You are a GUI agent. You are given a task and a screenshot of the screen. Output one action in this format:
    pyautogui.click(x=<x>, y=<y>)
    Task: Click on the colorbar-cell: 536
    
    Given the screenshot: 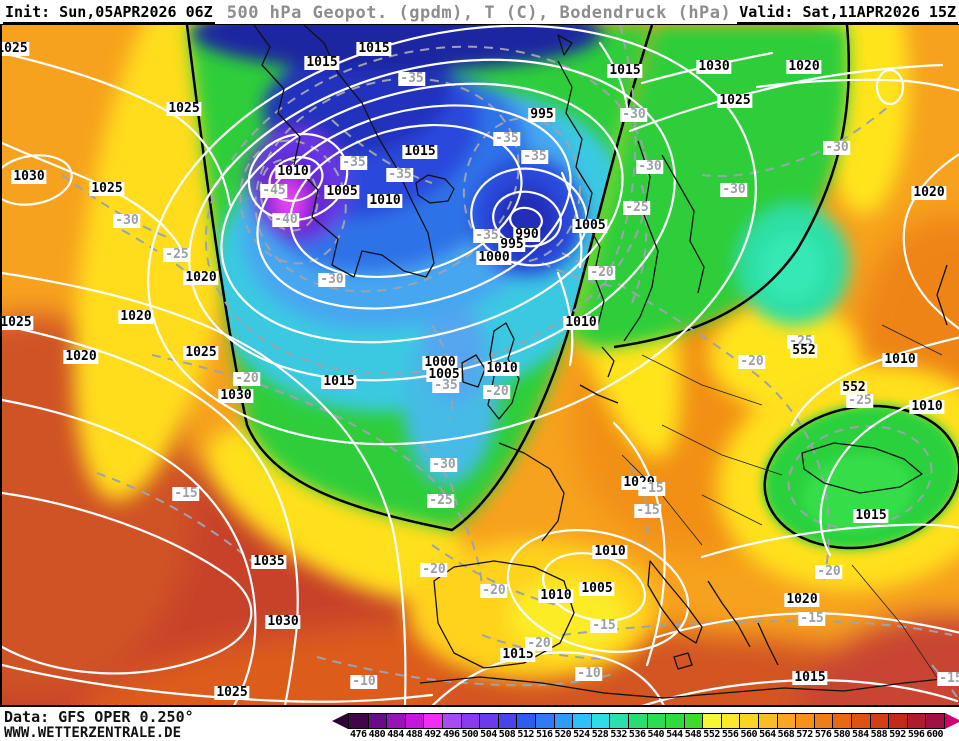 What is the action you would take?
    pyautogui.click(x=637, y=727)
    